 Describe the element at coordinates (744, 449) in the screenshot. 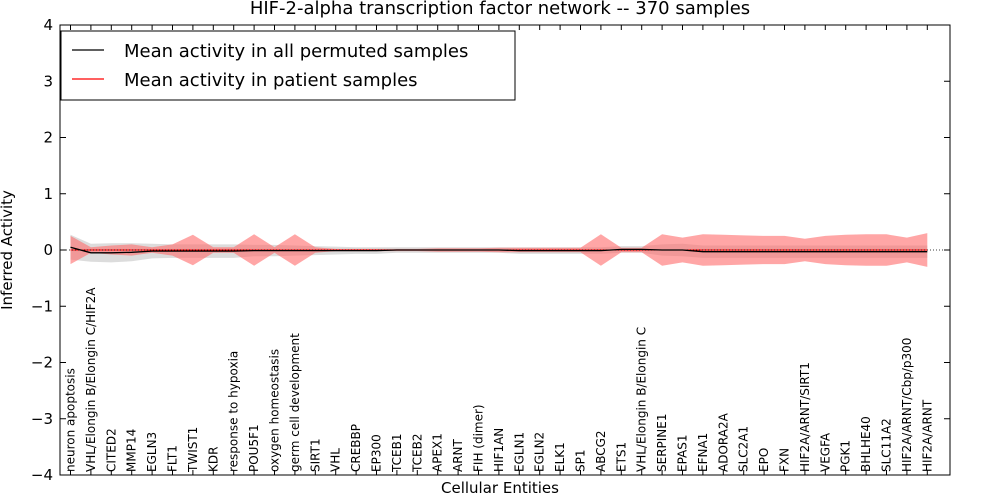

I see `x-tick-label: SLC2A1` at that location.